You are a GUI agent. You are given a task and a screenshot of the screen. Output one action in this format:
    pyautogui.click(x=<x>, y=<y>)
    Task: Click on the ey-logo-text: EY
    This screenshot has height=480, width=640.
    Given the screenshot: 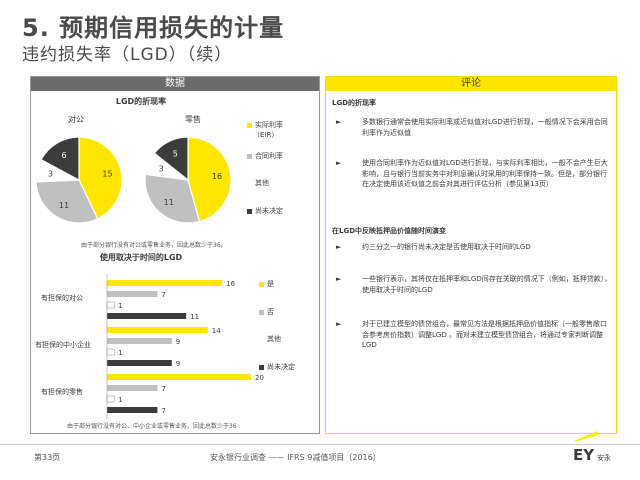 What is the action you would take?
    pyautogui.click(x=584, y=455)
    